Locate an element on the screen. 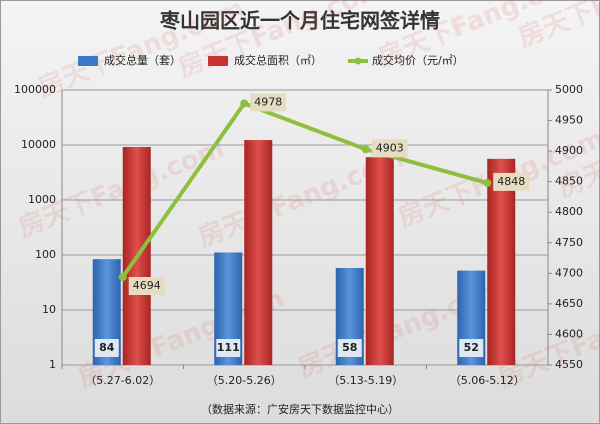 This screenshot has width=600, height=424. x-tick-label: （5.27-6.02） is located at coordinates (122, 380).